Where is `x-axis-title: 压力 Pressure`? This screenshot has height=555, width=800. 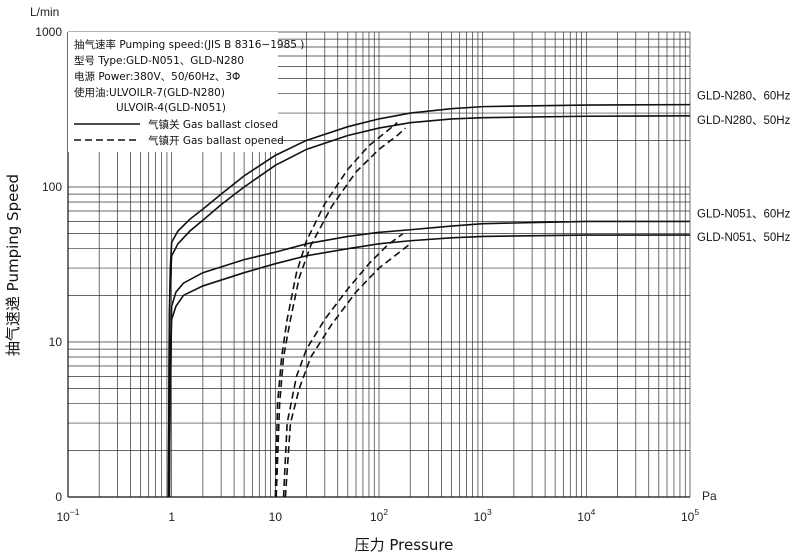
x-axis-title: 压力 Pressure is located at coordinates (404, 545).